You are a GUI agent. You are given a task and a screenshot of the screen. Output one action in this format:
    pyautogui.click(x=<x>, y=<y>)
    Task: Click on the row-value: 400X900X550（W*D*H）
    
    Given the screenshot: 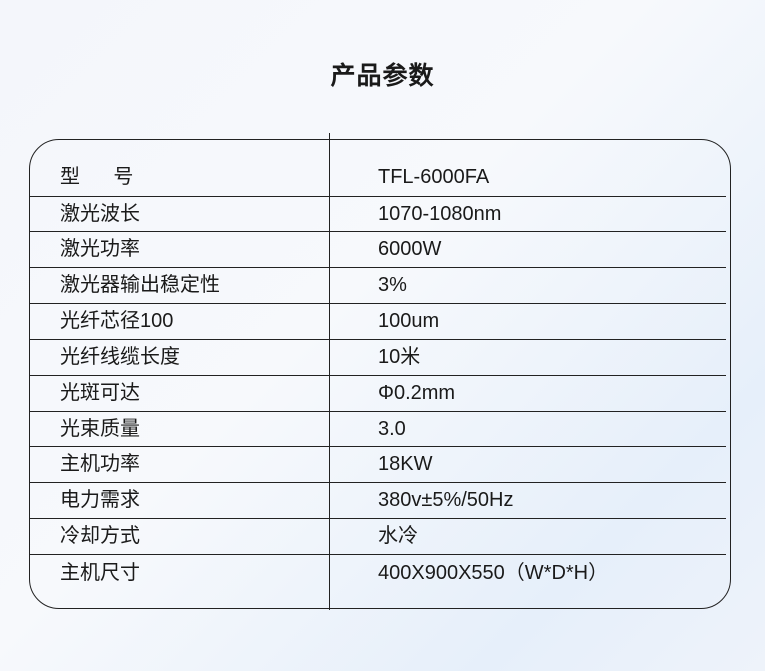 What is the action you would take?
    pyautogui.click(x=493, y=573)
    